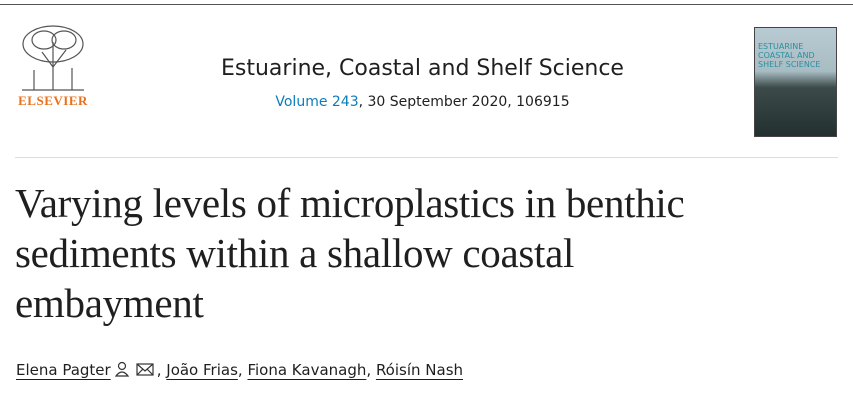  I want to click on separator, so click(426, 157).